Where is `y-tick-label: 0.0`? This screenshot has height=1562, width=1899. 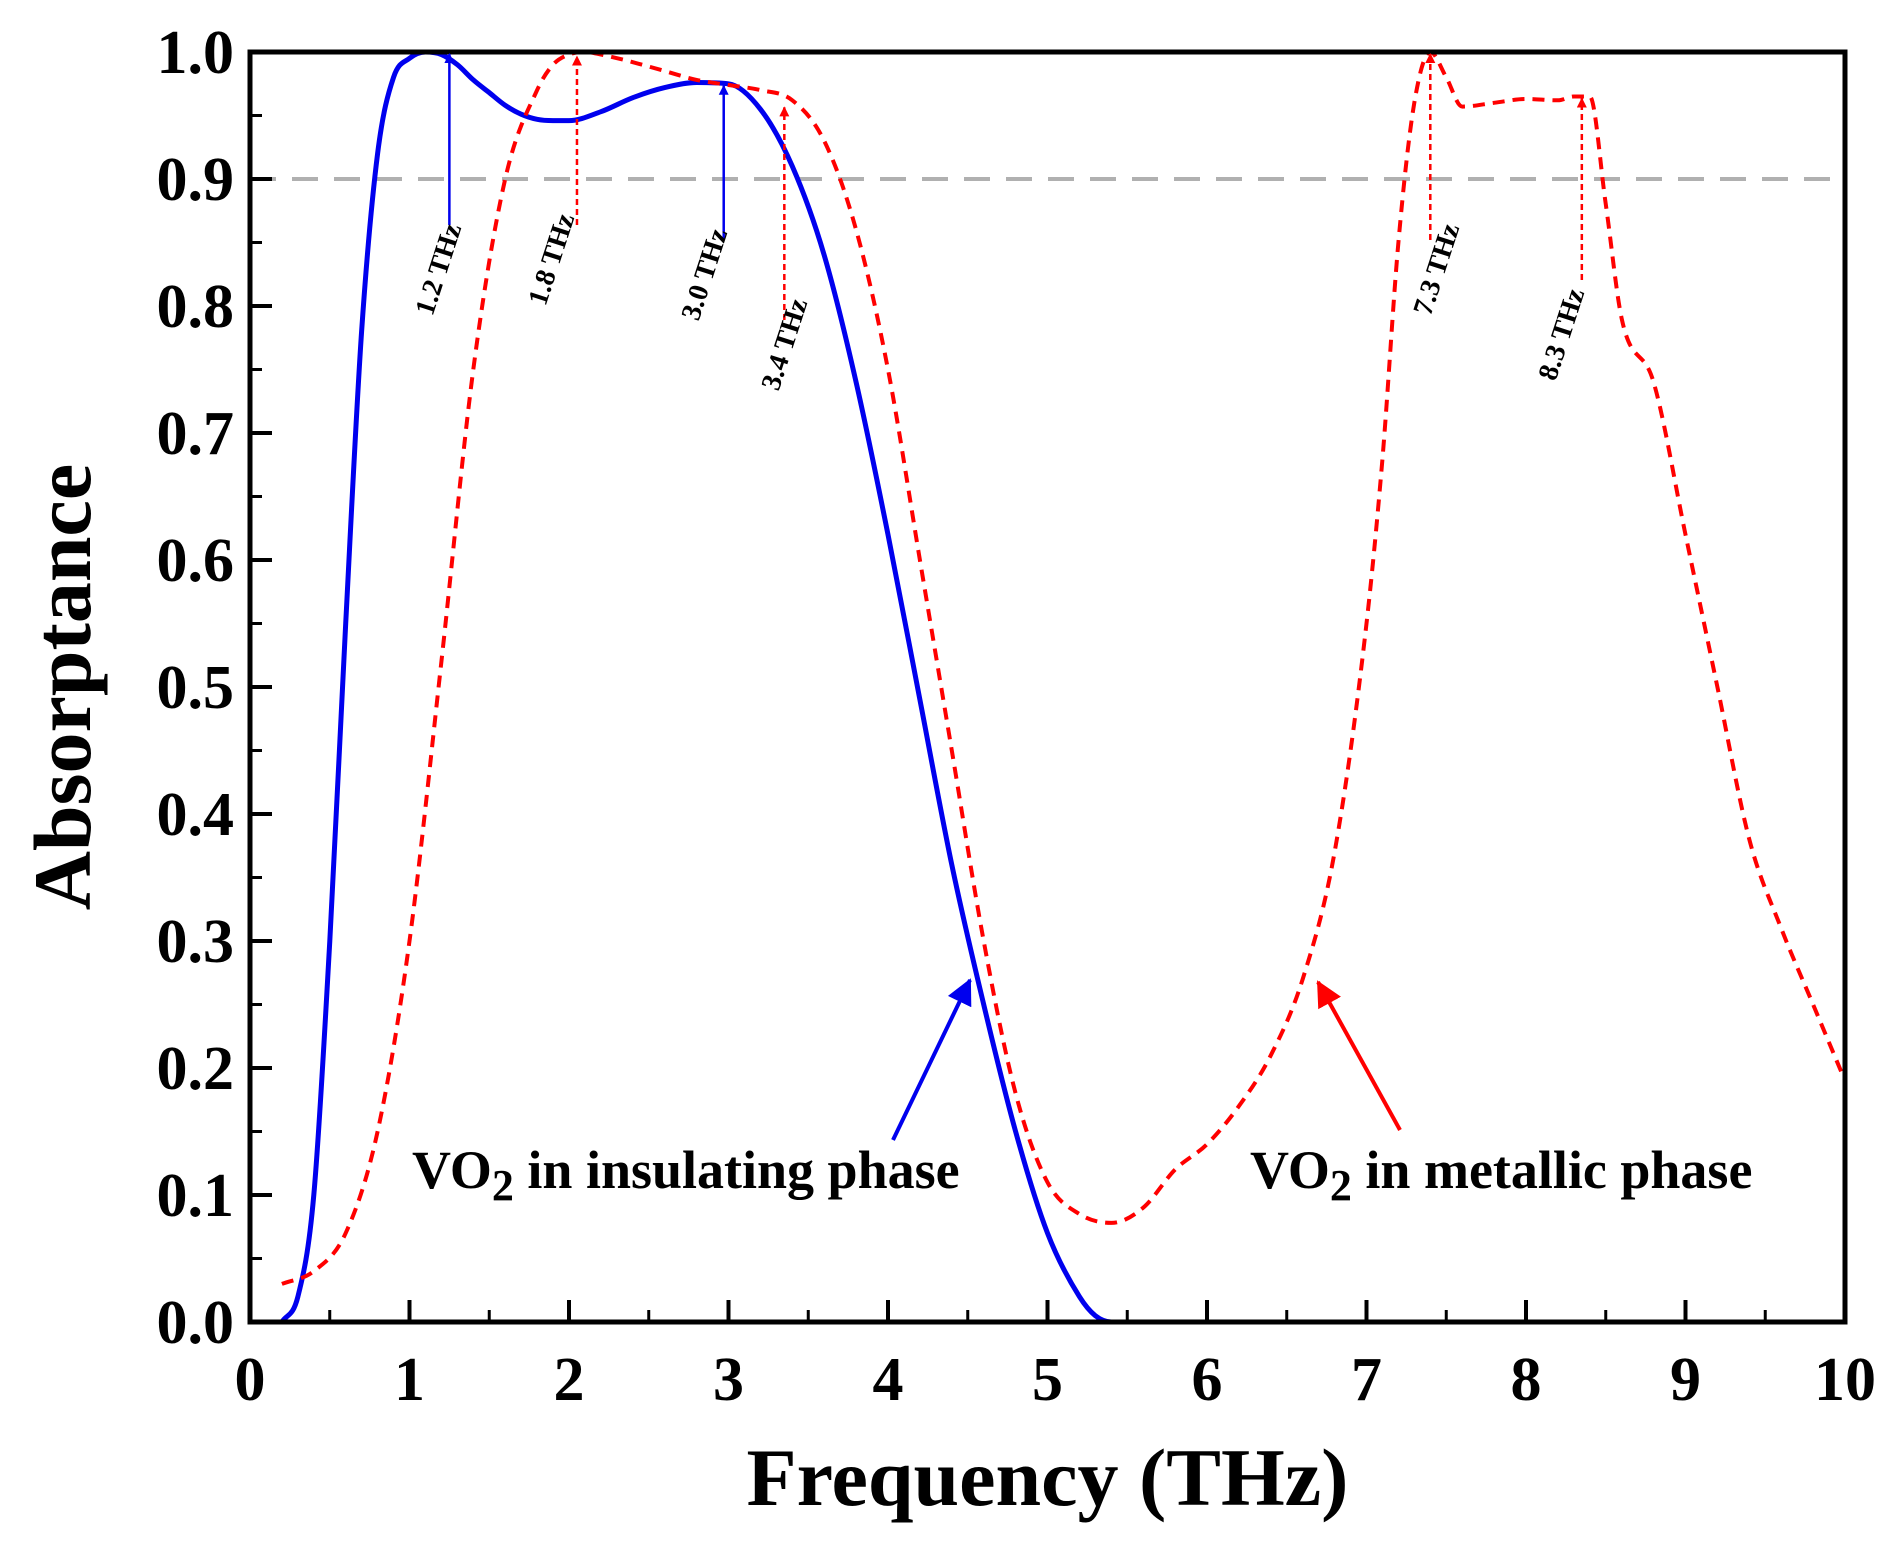
y-tick-label: 0.0 is located at coordinates (196, 1323).